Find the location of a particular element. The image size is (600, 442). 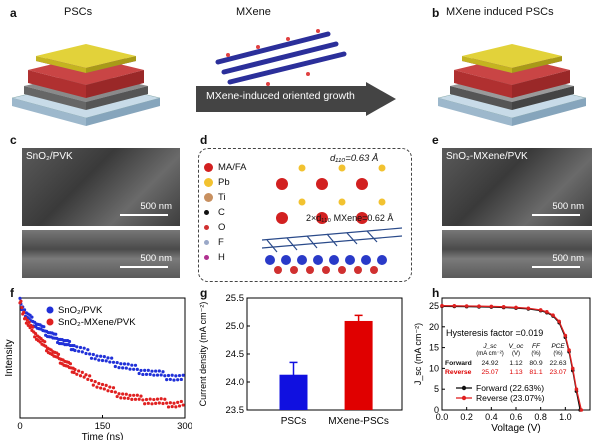

y-tick-label: 10 is located at coordinates (434, 368).